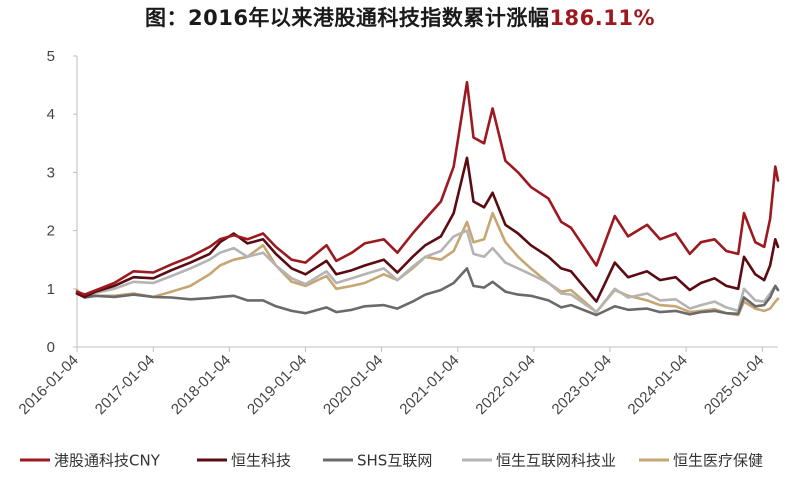  I want to click on x-tick-label: 2022-01-04, so click(505, 385).